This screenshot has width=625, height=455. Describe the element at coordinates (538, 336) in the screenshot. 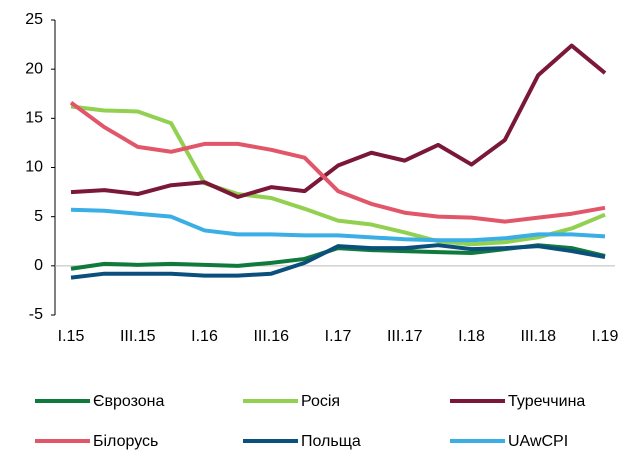

I see `x-tick-label: III.18` at that location.